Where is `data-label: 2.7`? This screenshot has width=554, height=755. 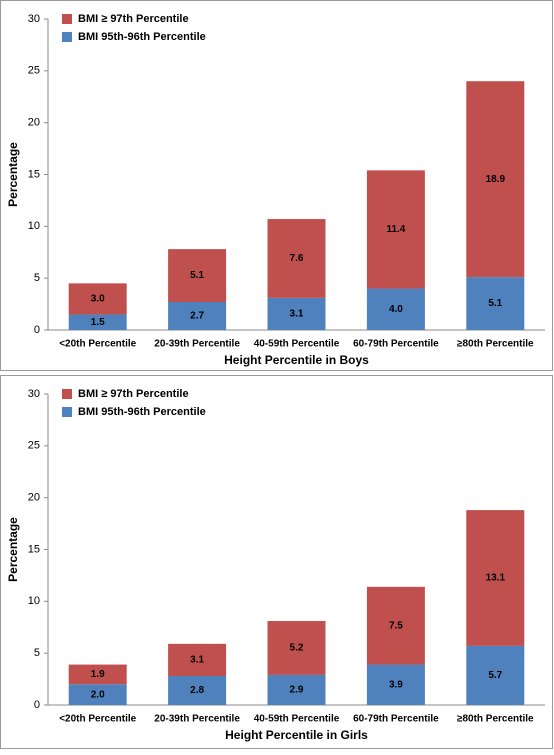 data-label: 2.7 is located at coordinates (197, 316).